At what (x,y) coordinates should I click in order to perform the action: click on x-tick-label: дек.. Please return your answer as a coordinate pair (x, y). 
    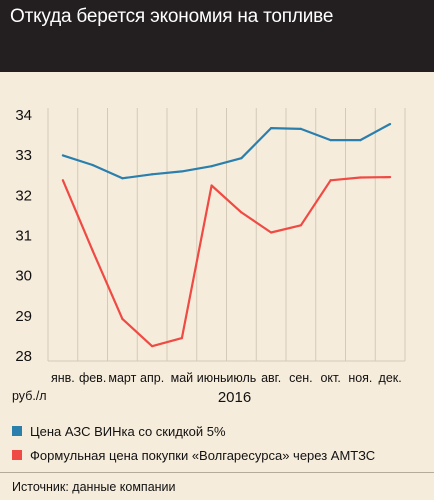
    Looking at the image, I should click on (390, 378).